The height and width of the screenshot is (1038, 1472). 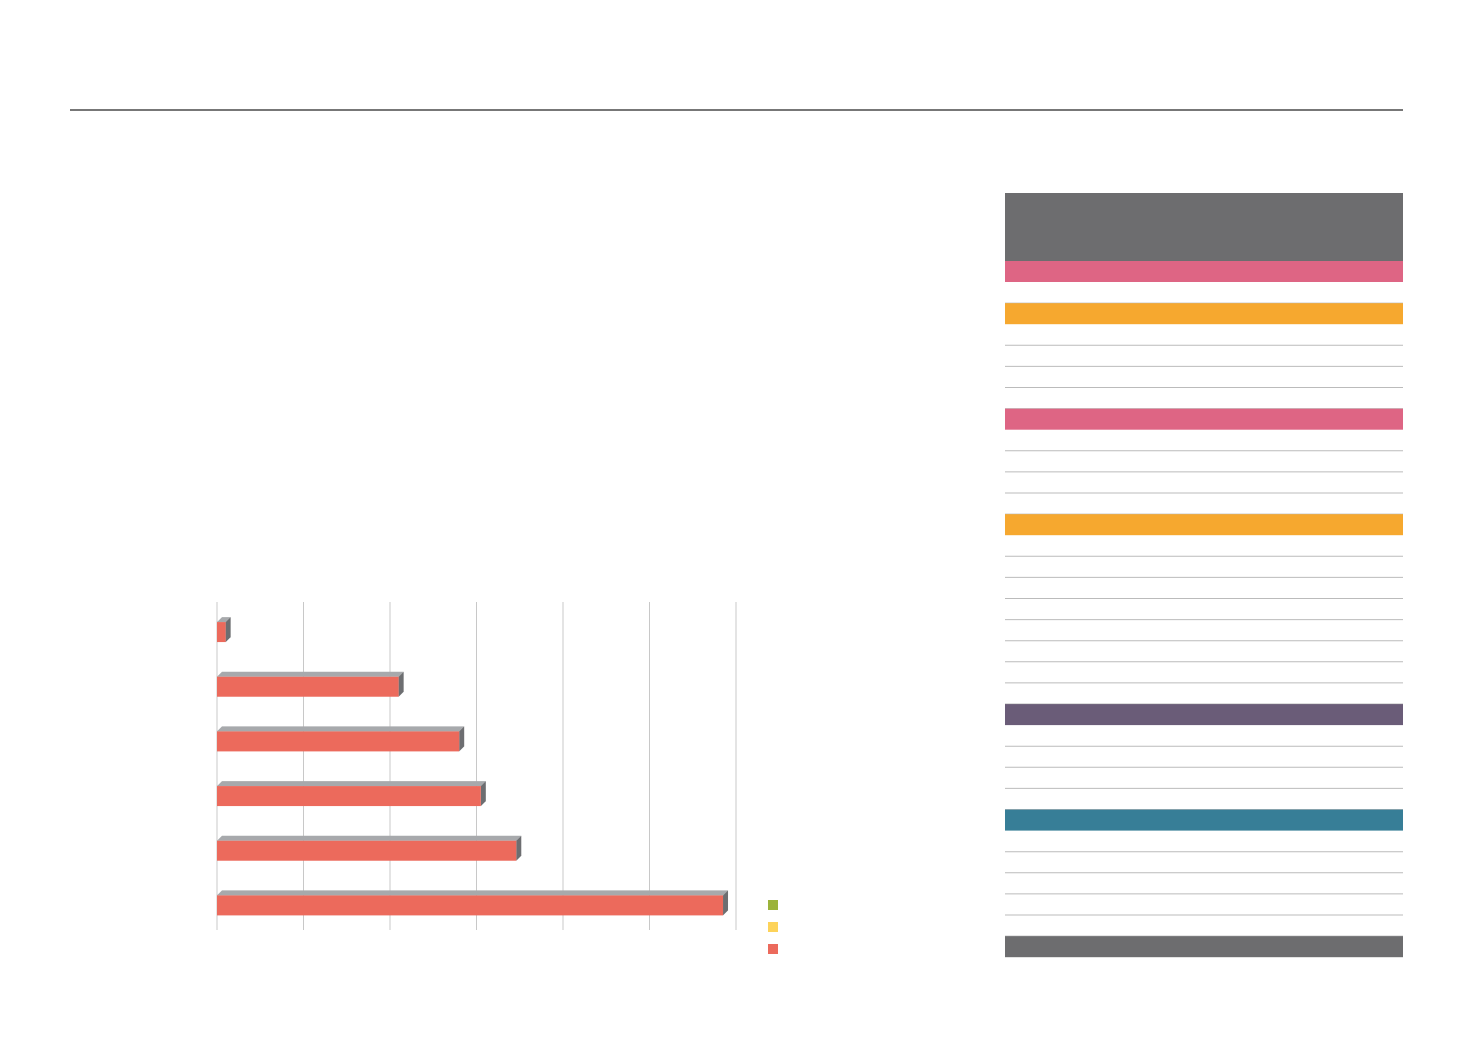 What do you see at coordinates (476, 766) in the screenshot?
I see `chart` at bounding box center [476, 766].